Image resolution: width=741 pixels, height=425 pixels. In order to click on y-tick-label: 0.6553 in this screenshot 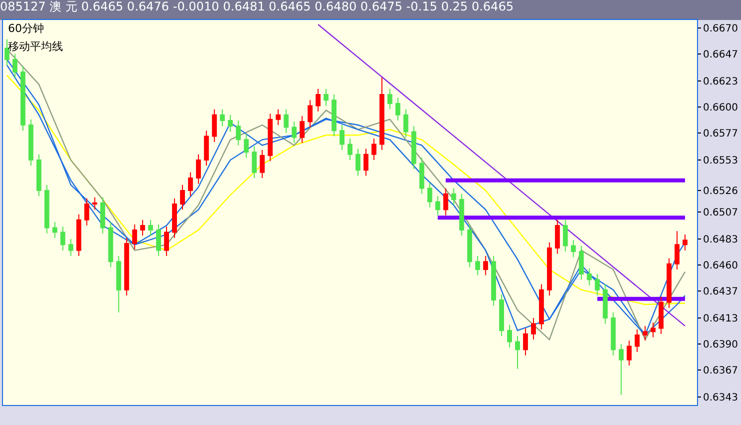, I will do `click(720, 161)`.